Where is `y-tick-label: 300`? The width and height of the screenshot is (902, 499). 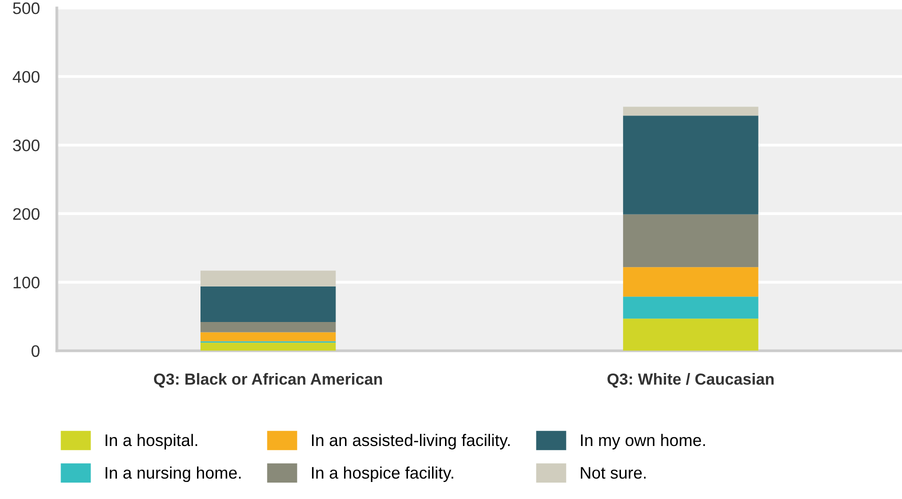 y-tick-label: 300 is located at coordinates (26, 146).